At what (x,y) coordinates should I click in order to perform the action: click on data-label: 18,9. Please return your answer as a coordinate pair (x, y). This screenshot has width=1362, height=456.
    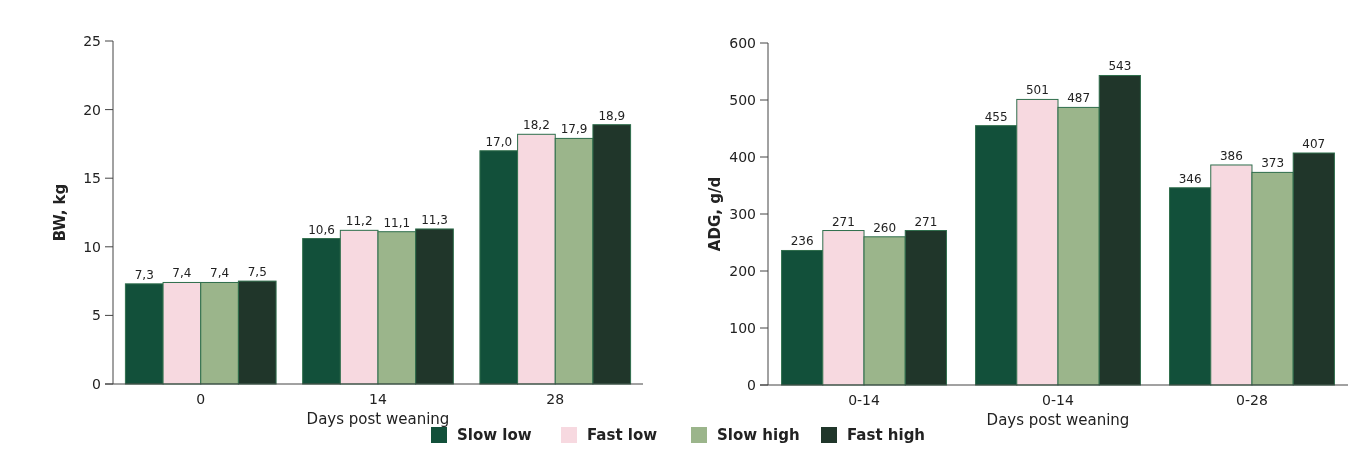
    Looking at the image, I should click on (612, 115).